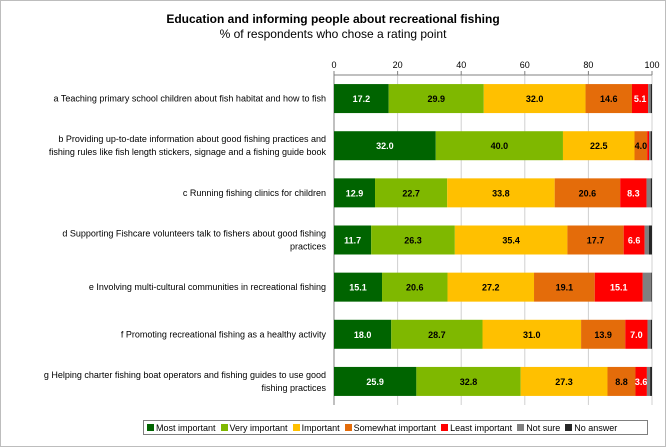 The width and height of the screenshot is (666, 447). I want to click on data-label: 17.7, so click(596, 241).